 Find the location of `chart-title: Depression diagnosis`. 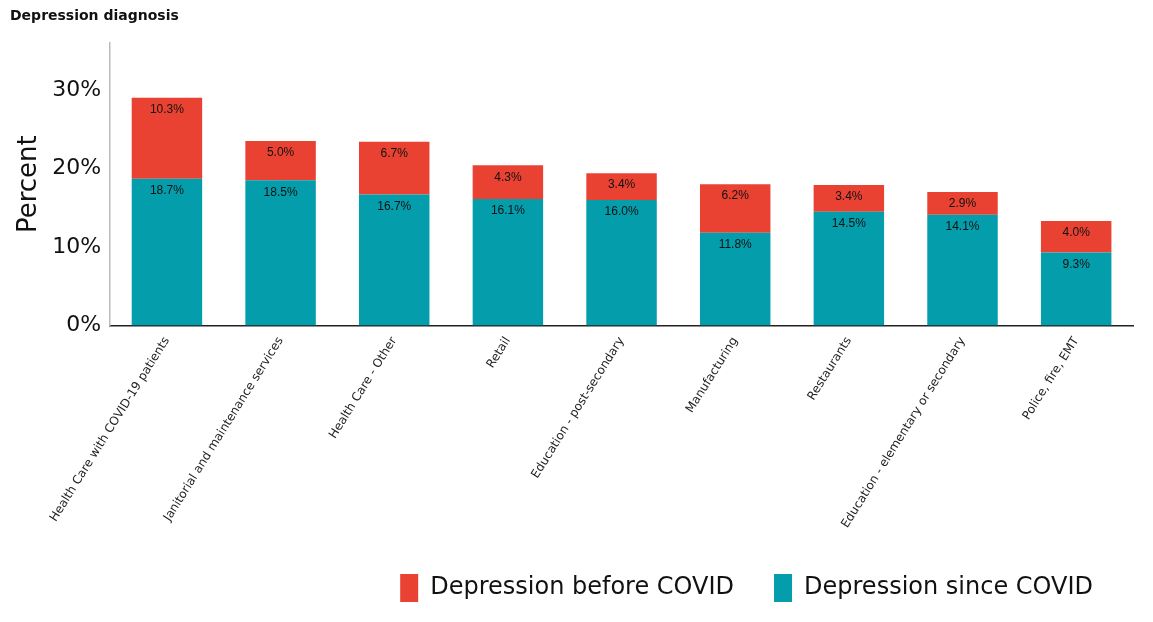

chart-title: Depression diagnosis is located at coordinates (94, 15).